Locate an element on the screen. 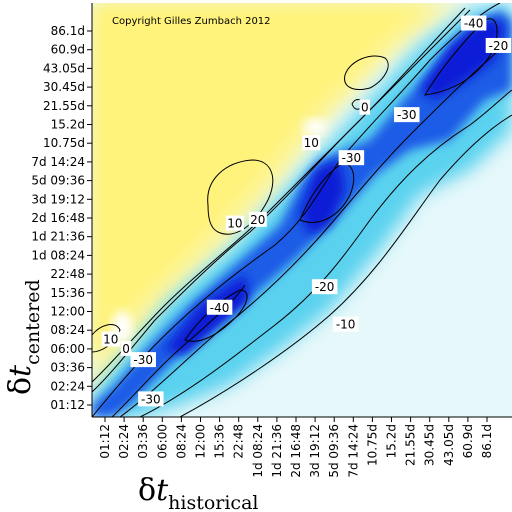 This screenshot has width=512, height=512. x-axis-title-subscript: historical is located at coordinates (213, 502).